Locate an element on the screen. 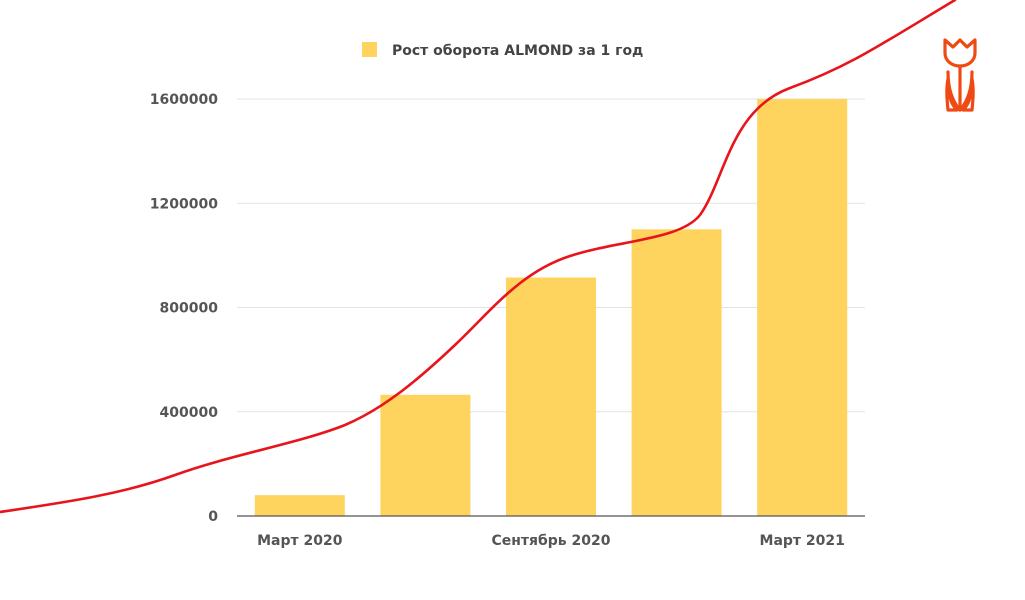 The width and height of the screenshot is (1025, 600). y-tick-label: 1200000 is located at coordinates (184, 204).